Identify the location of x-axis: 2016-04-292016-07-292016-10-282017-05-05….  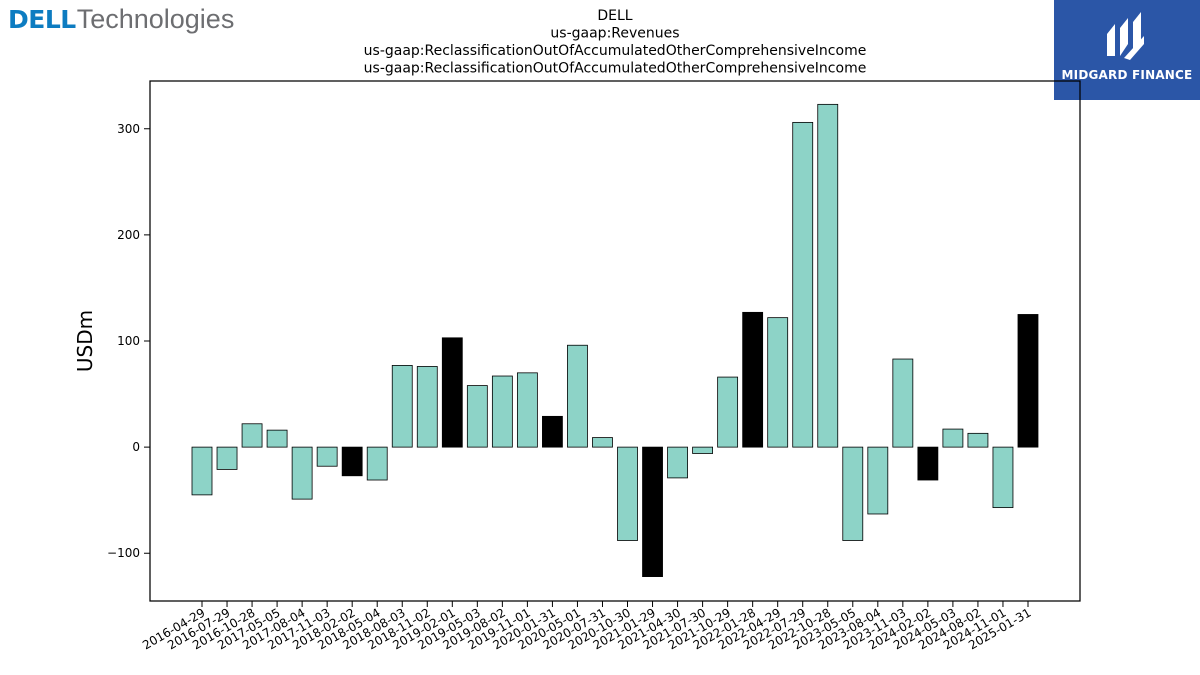
(586, 626).